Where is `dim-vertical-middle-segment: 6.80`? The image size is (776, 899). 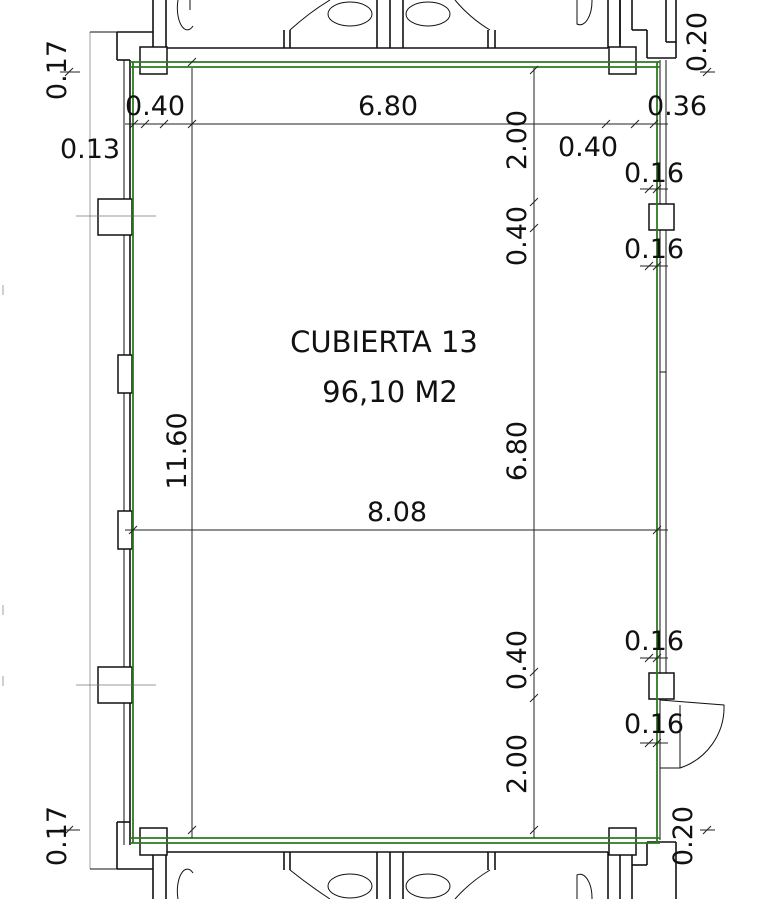 dim-vertical-middle-segment: 6.80 is located at coordinates (517, 451).